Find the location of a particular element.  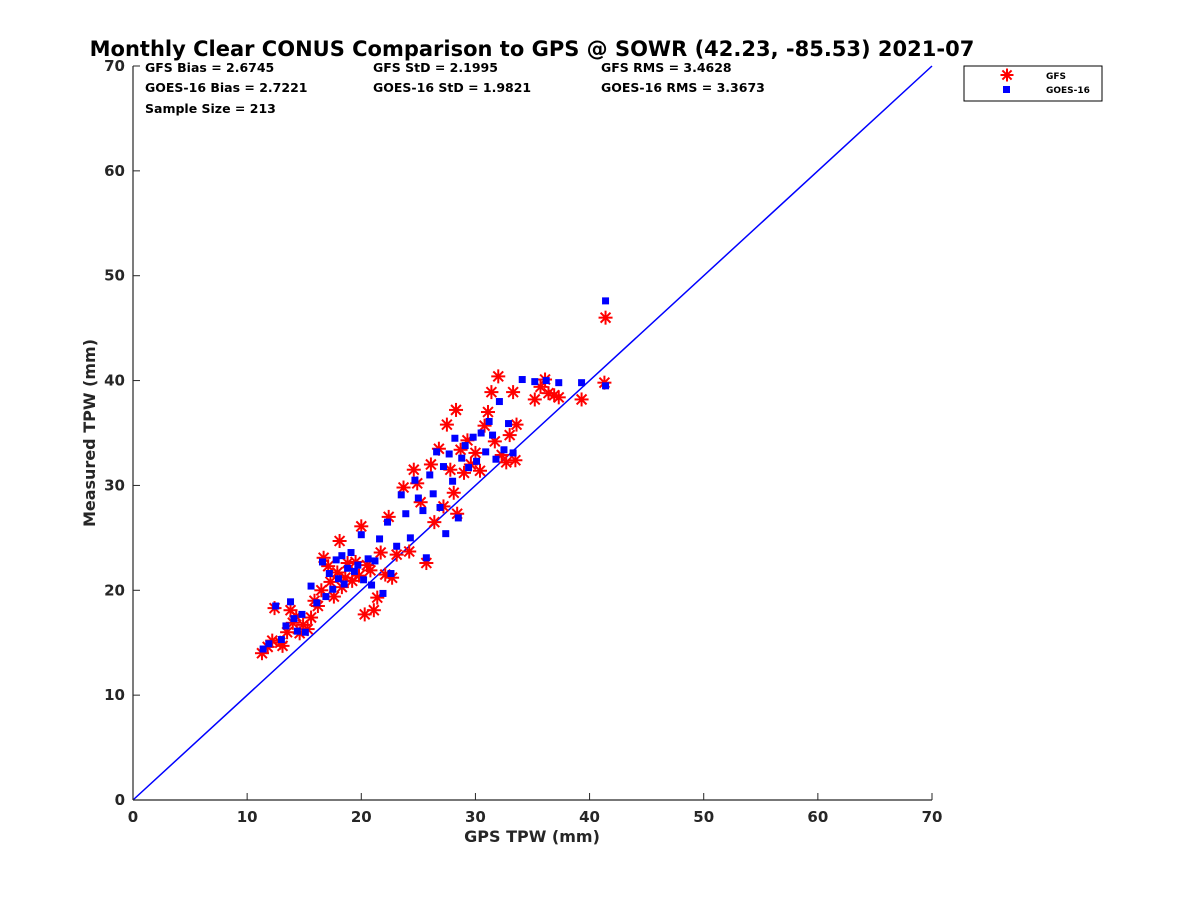

y-tick-label: 70 is located at coordinates (114, 66).